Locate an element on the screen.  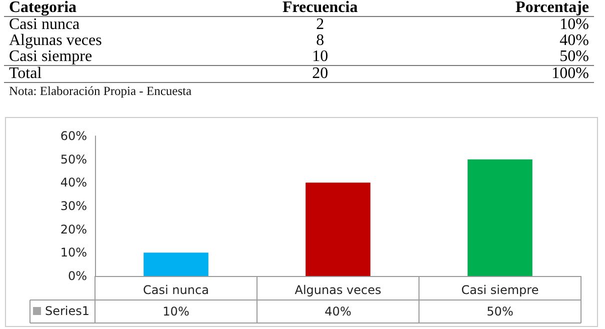
text: 100% is located at coordinates (503, 73).